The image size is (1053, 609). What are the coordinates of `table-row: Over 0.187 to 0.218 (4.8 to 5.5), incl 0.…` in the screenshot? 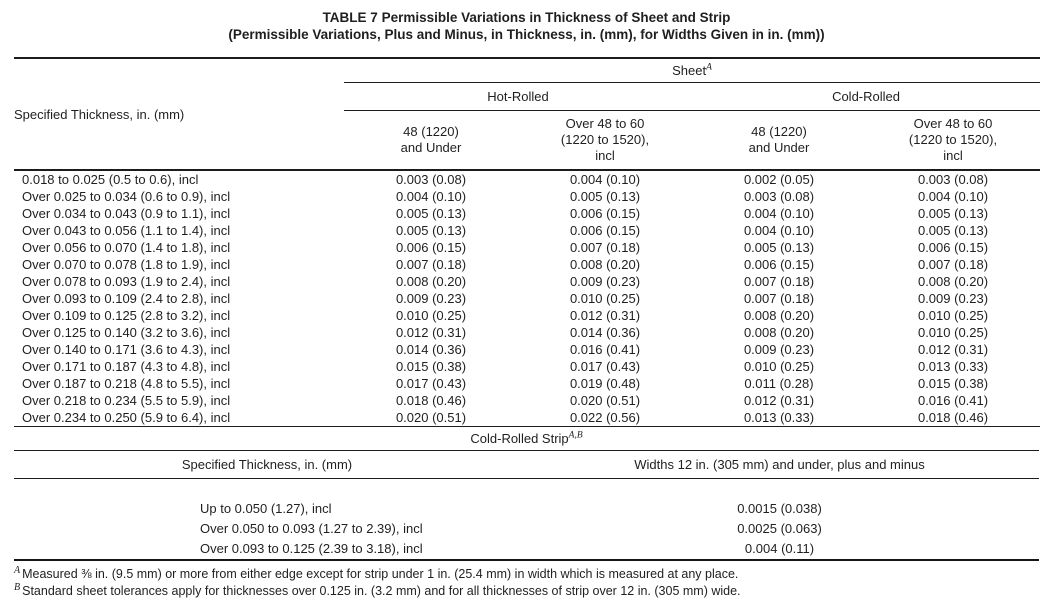 It's located at (527, 383).